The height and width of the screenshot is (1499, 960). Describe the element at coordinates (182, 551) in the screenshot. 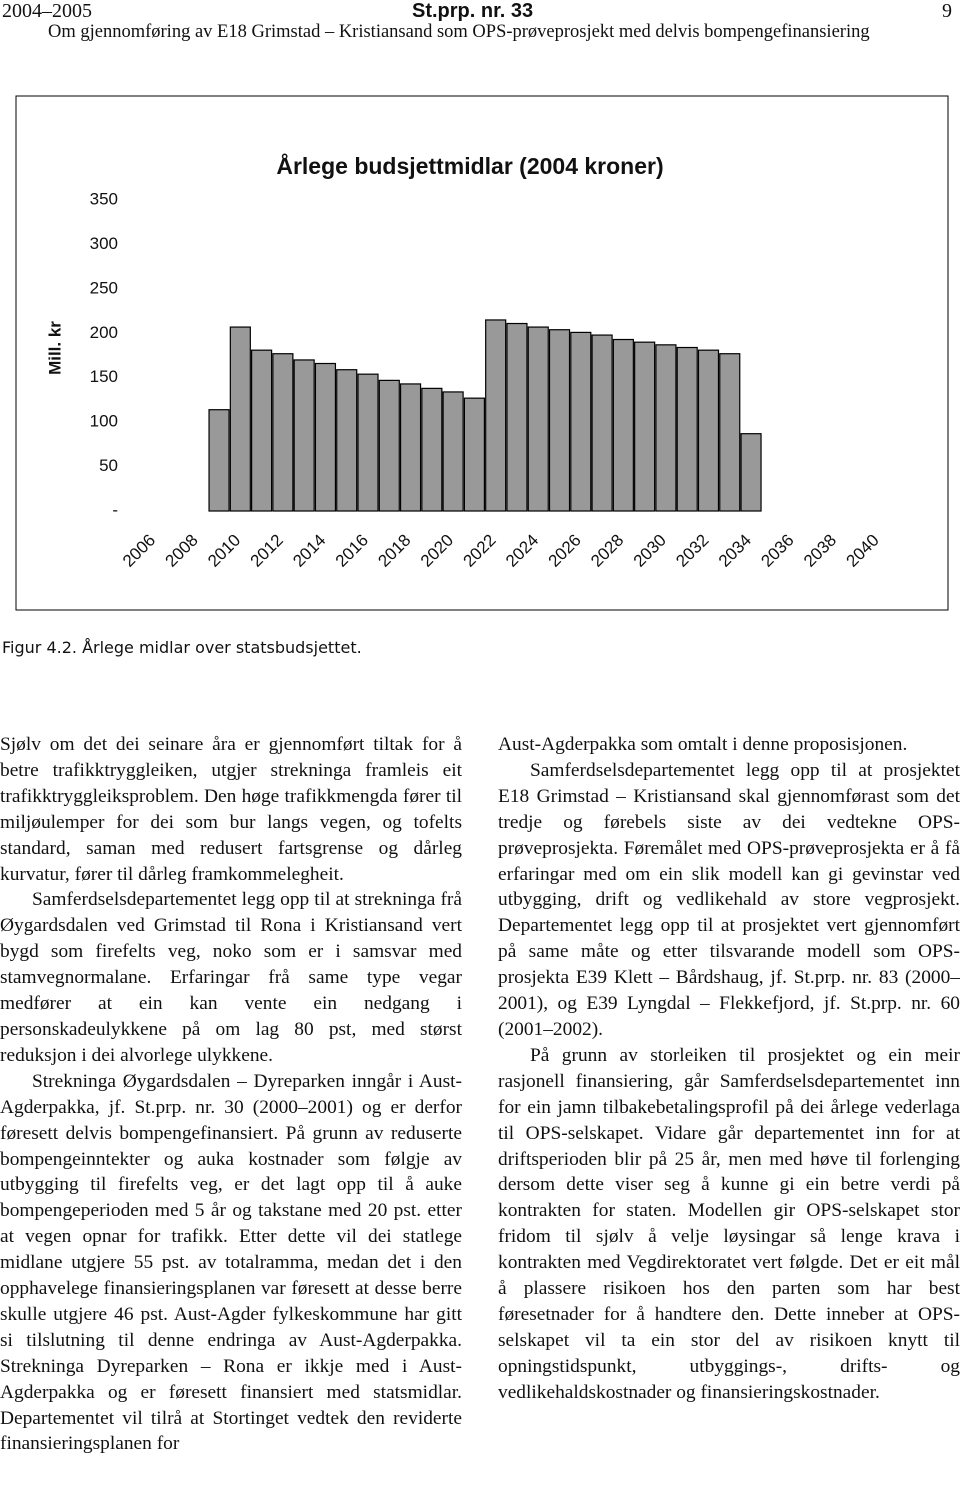

I see `x-tick-label: 2008` at that location.